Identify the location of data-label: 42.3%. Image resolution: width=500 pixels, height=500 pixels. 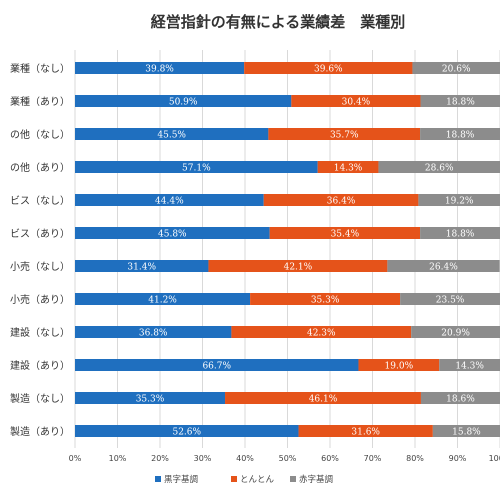
(321, 334).